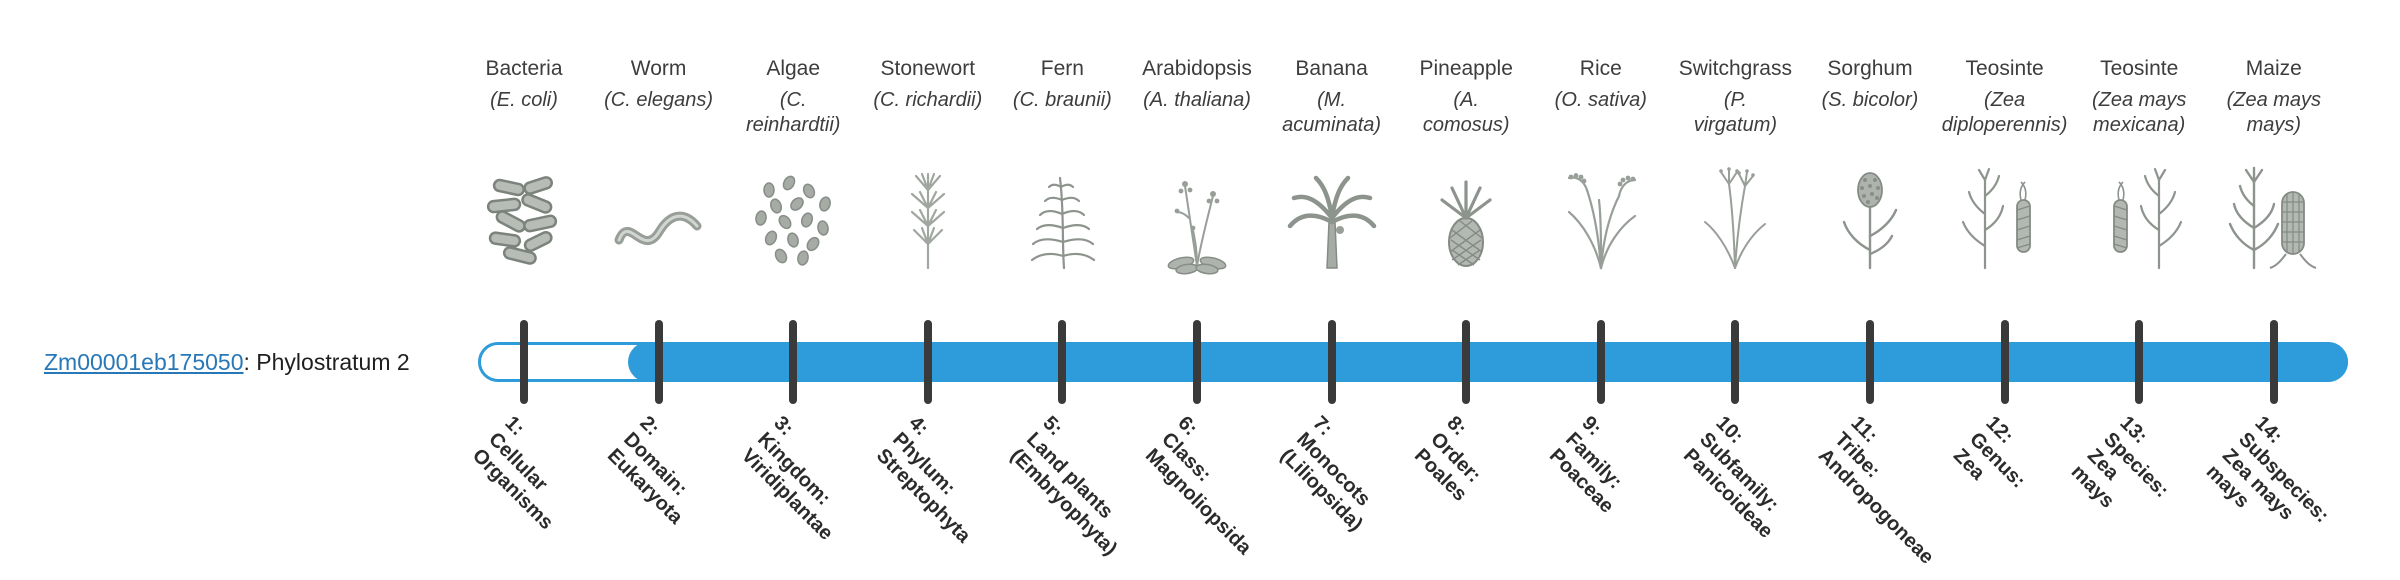 This screenshot has width=2400, height=580. Describe the element at coordinates (1332, 220) in the screenshot. I see `banana-illustration-icon` at that location.